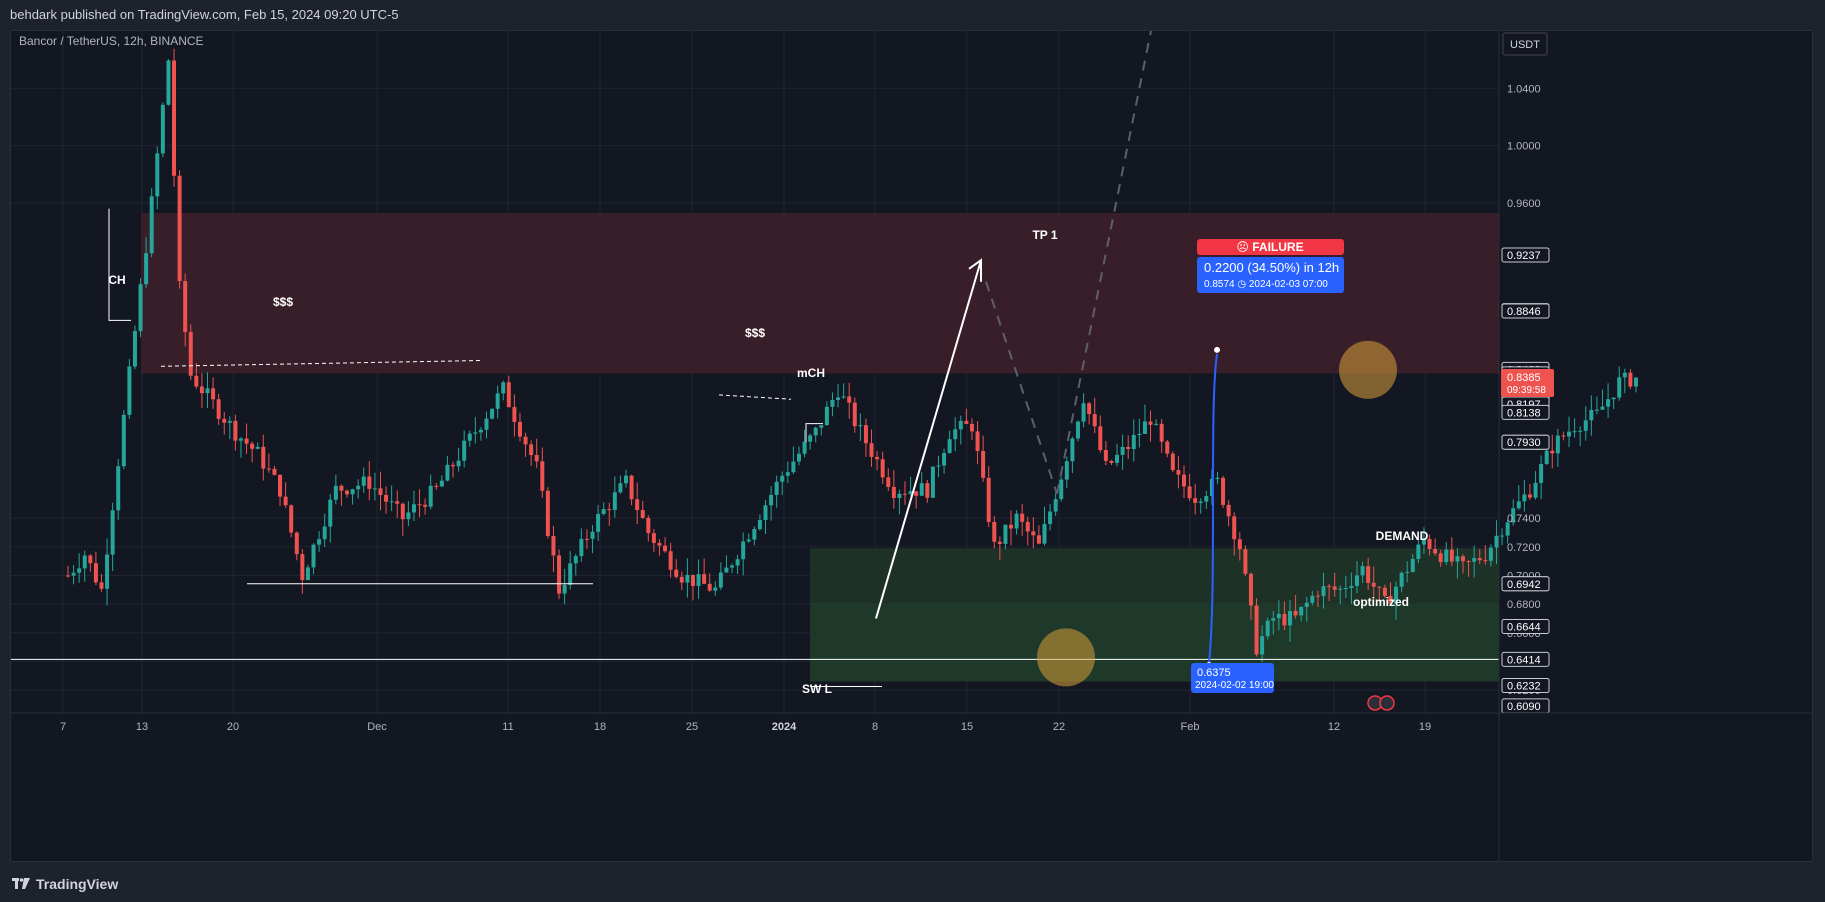  I want to click on measure-end-point, so click(1217, 349).